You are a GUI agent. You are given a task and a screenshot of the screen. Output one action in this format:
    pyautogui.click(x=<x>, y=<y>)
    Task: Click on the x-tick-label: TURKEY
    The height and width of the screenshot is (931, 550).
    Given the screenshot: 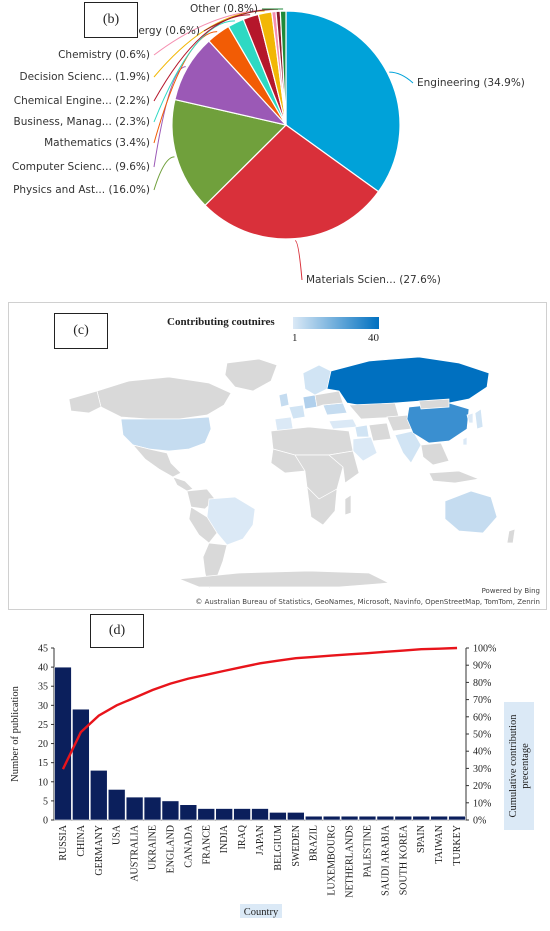 What is the action you would take?
    pyautogui.click(x=457, y=845)
    